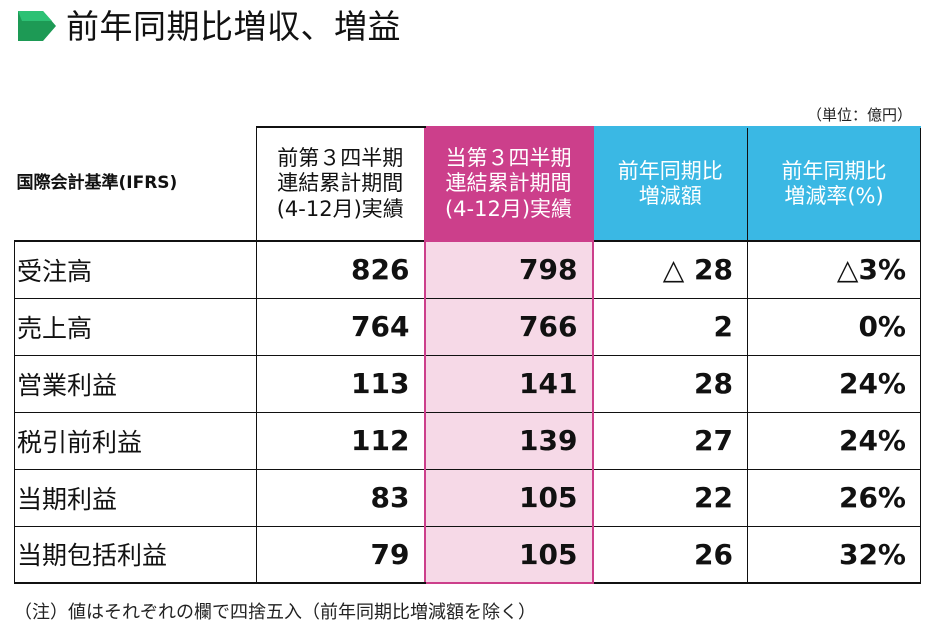  I want to click on row-label: 営業利益, so click(135, 383).